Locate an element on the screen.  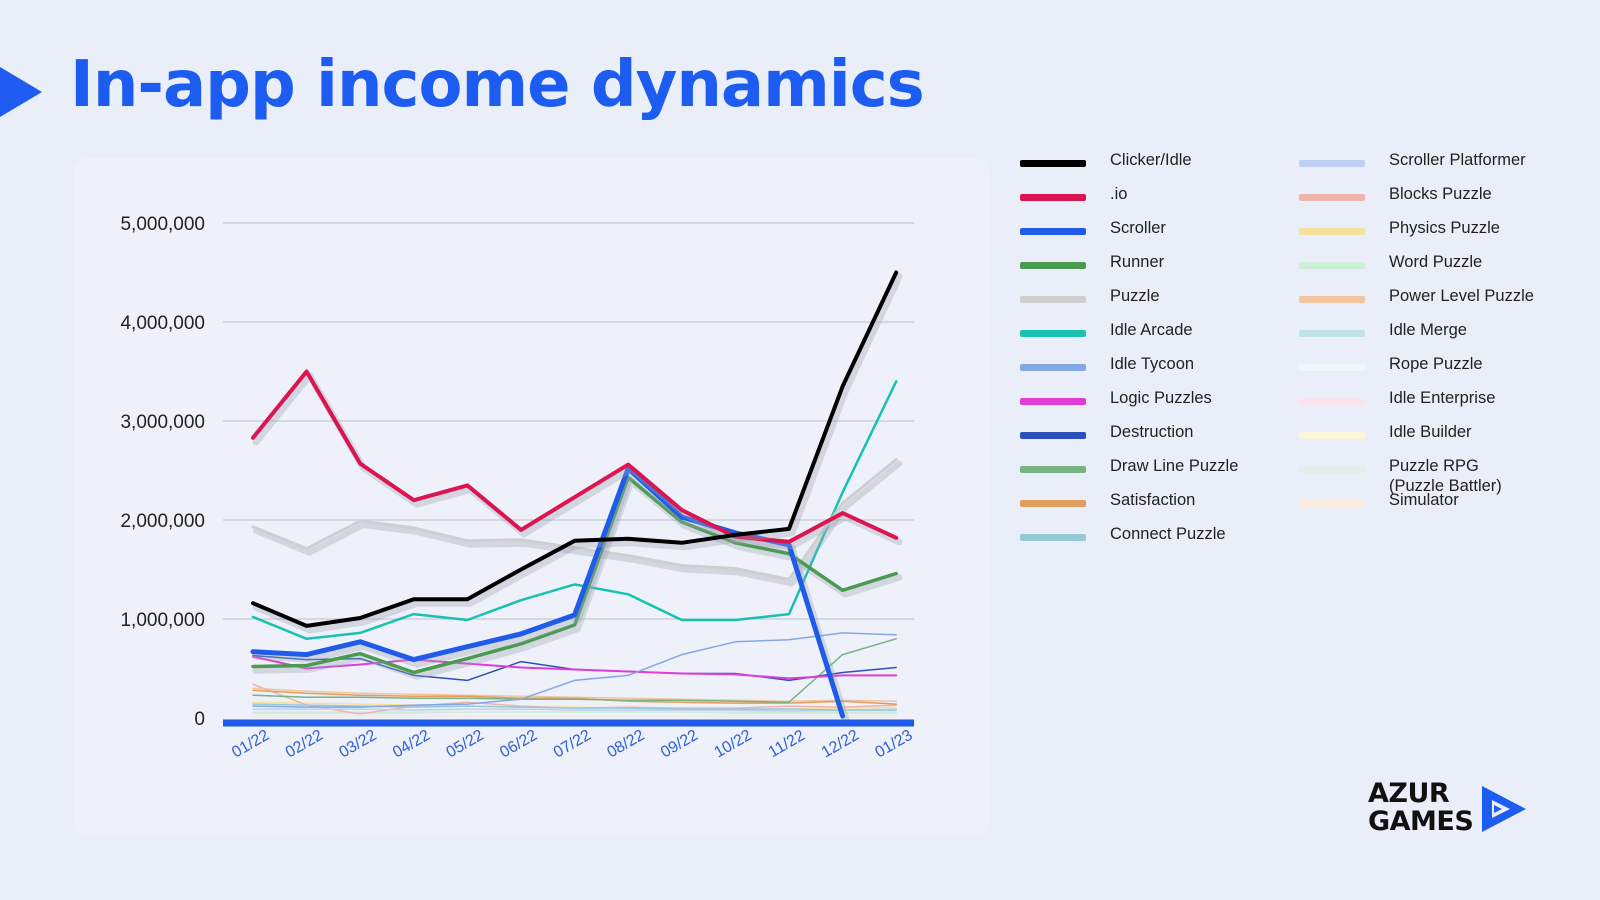
legend-item: Clicker/Idle is located at coordinates (1106, 166).